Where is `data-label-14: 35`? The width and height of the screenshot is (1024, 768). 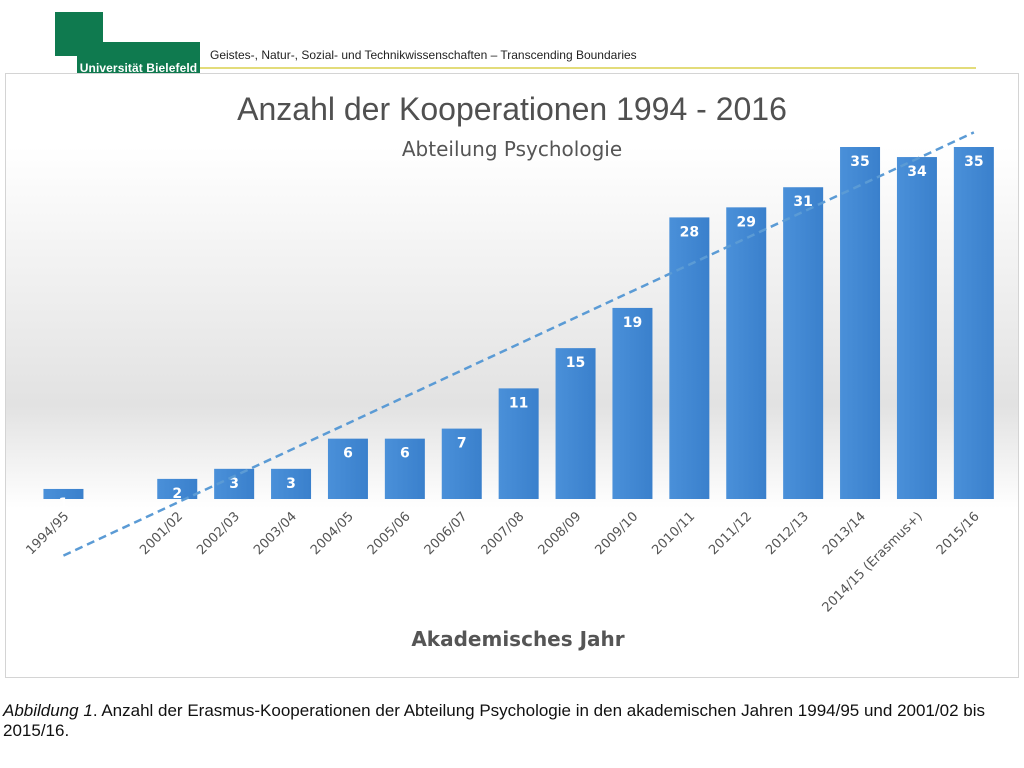
data-label-14: 35 is located at coordinates (859, 162).